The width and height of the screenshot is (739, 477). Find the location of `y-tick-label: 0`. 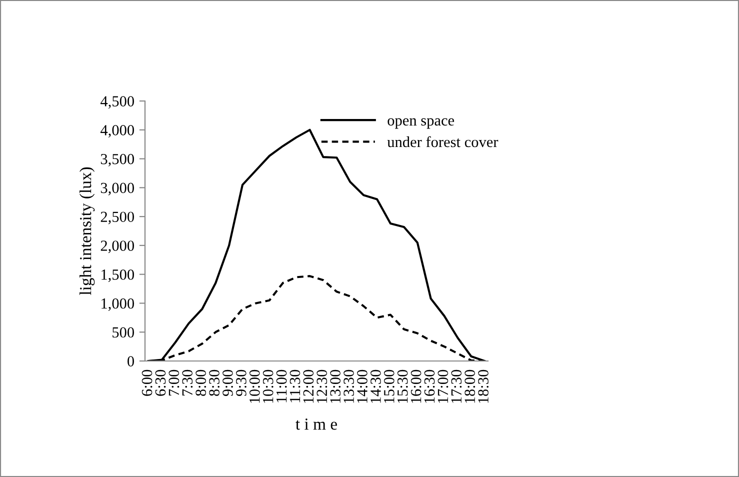

y-tick-label: 0 is located at coordinates (131, 361).